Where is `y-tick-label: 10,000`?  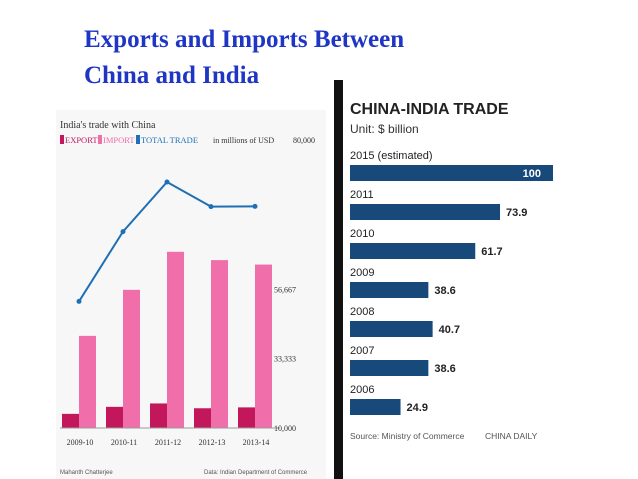 y-tick-label: 10,000 is located at coordinates (285, 428).